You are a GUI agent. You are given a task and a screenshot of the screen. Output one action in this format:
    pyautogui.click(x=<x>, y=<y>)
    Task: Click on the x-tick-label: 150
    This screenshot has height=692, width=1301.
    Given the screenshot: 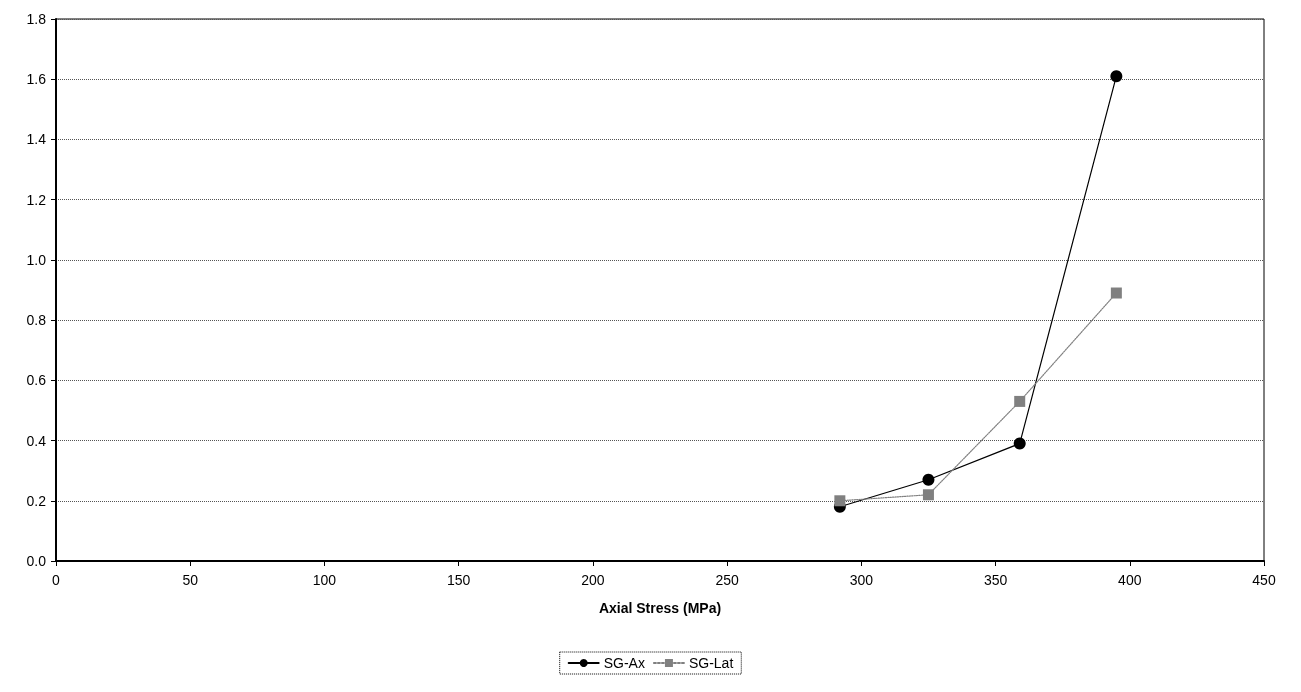 What is the action you would take?
    pyautogui.click(x=458, y=580)
    